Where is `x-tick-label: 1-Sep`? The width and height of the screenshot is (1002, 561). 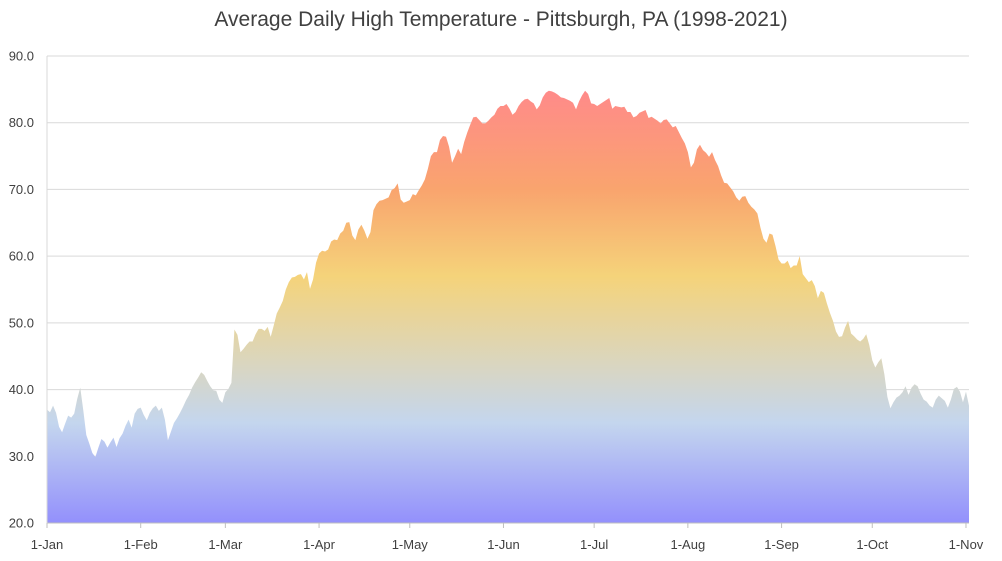 x-tick-label: 1-Sep is located at coordinates (781, 544).